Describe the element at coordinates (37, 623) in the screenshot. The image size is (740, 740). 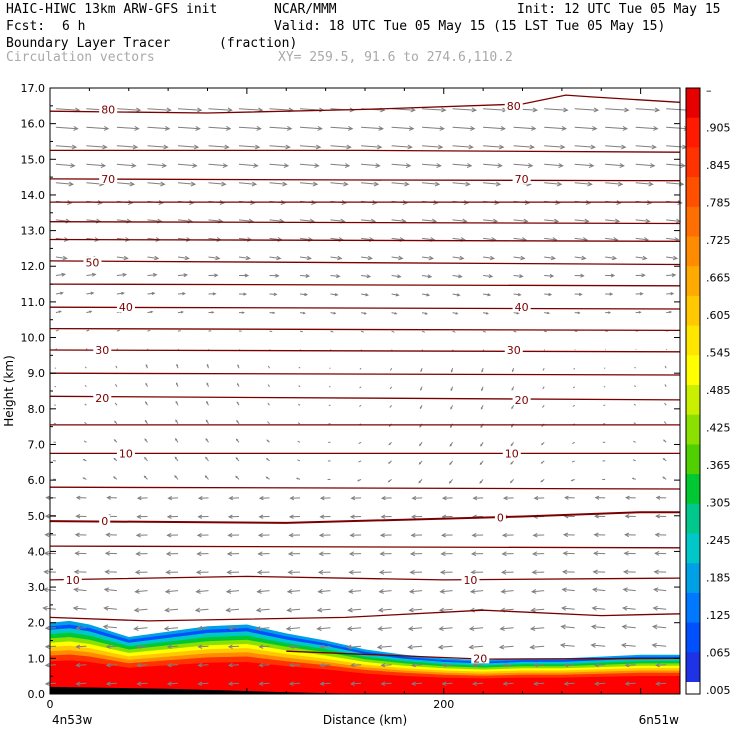
I see `y-tick-label: 2.0` at that location.